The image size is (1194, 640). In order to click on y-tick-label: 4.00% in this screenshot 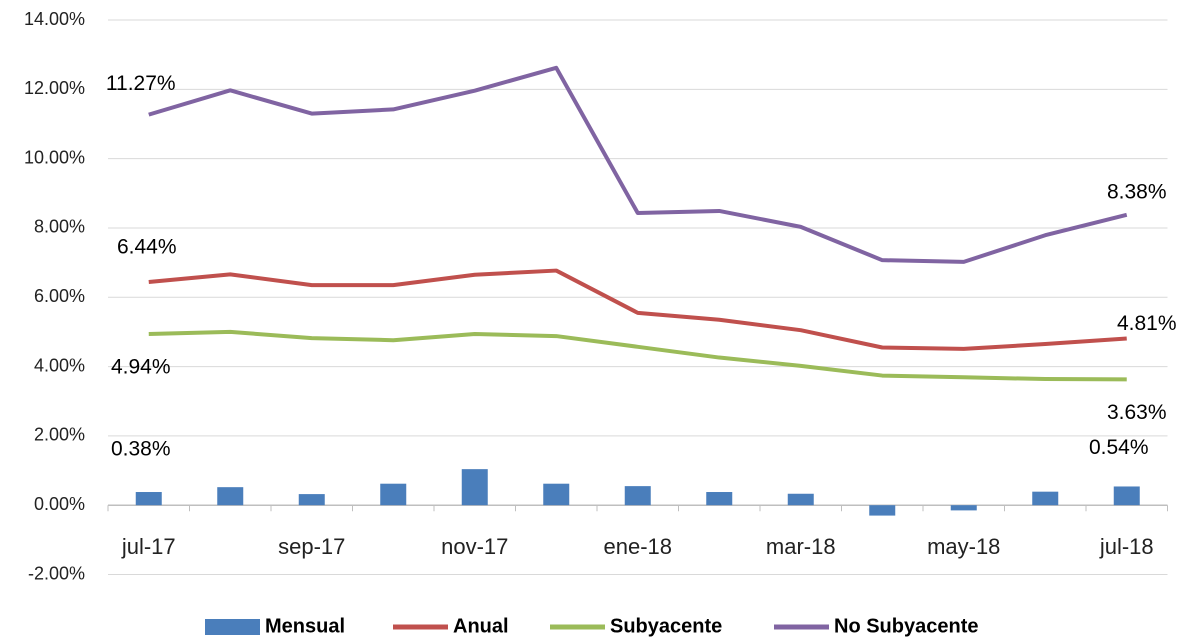, I will do `click(59, 365)`.